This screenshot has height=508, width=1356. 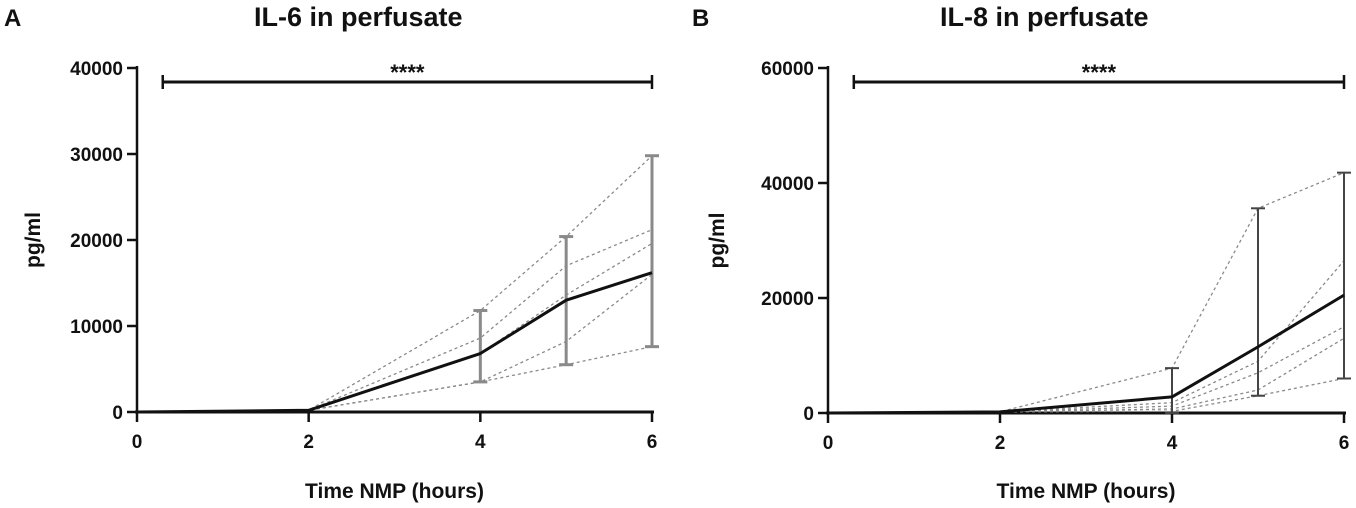 What do you see at coordinates (358, 17) in the screenshot?
I see `chart-title: IL-6 in perfusate` at bounding box center [358, 17].